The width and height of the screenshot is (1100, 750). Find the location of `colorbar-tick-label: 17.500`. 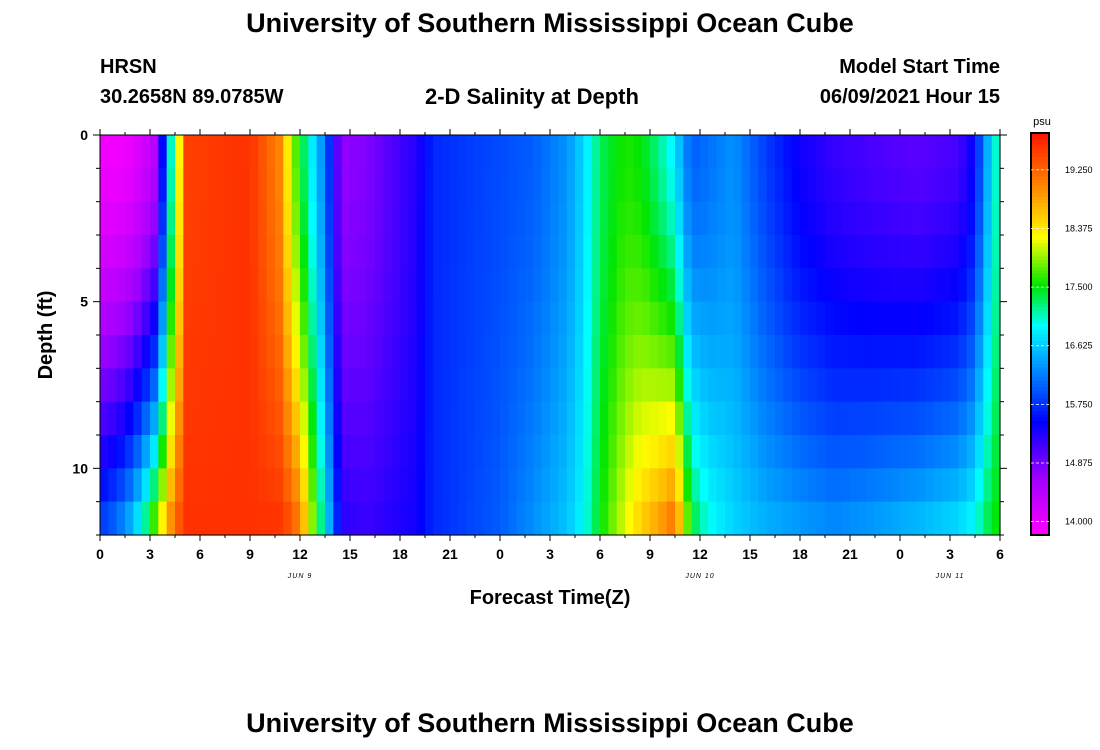

colorbar-tick-label: 17.500 is located at coordinates (1079, 287).